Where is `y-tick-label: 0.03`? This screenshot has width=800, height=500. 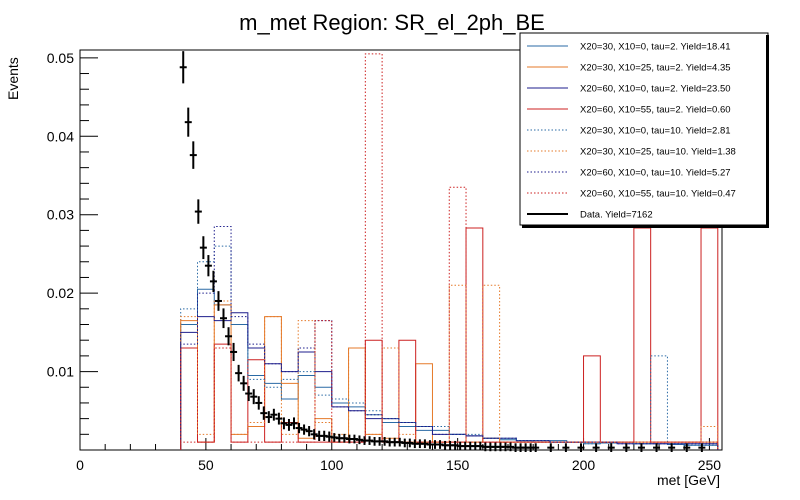 y-tick-label: 0.03 is located at coordinates (60, 215).